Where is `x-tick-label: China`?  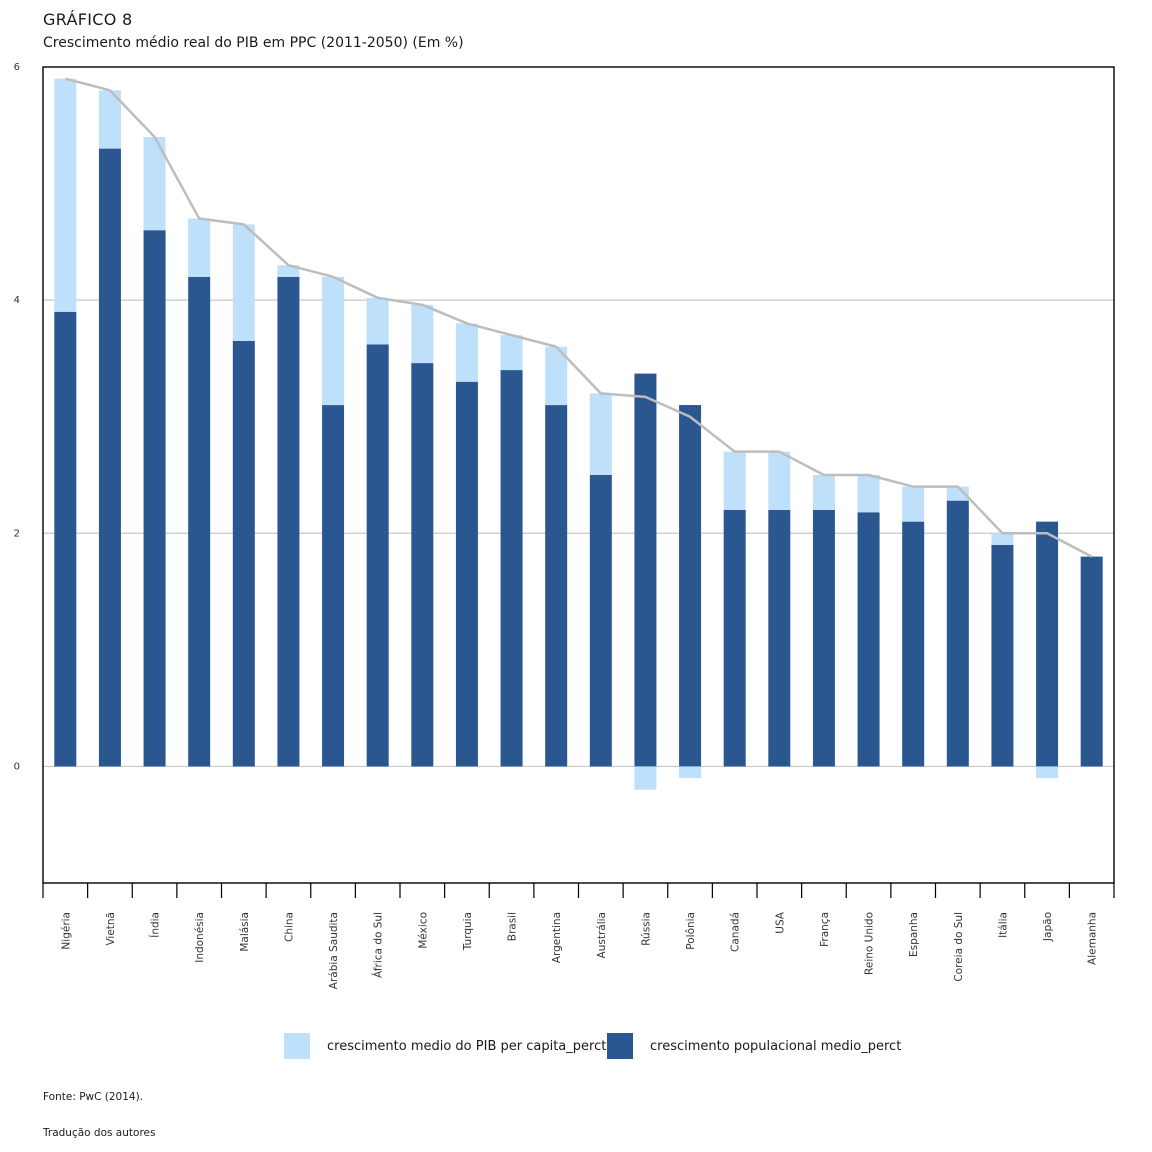 x-tick-label: China is located at coordinates (289, 927).